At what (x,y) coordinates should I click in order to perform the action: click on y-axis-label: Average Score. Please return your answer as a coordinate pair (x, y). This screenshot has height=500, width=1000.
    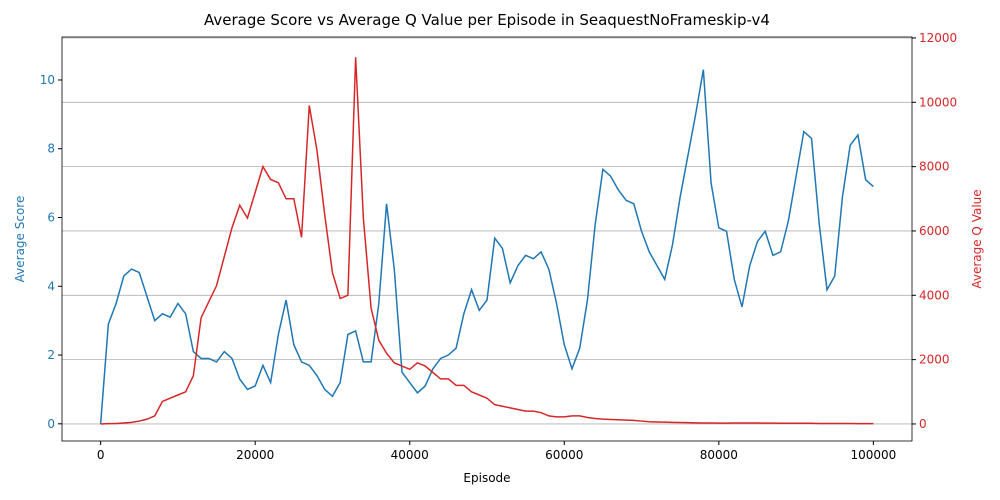
    Looking at the image, I should click on (20, 239).